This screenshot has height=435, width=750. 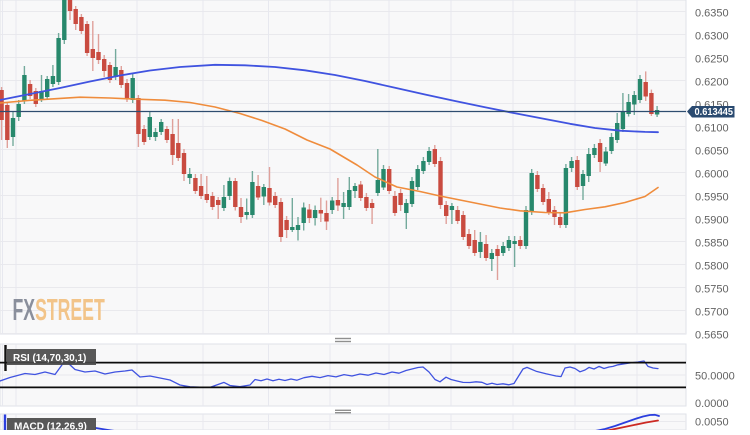 What do you see at coordinates (712, 60) in the screenshot?
I see `svg-text: 0.6250` at bounding box center [712, 60].